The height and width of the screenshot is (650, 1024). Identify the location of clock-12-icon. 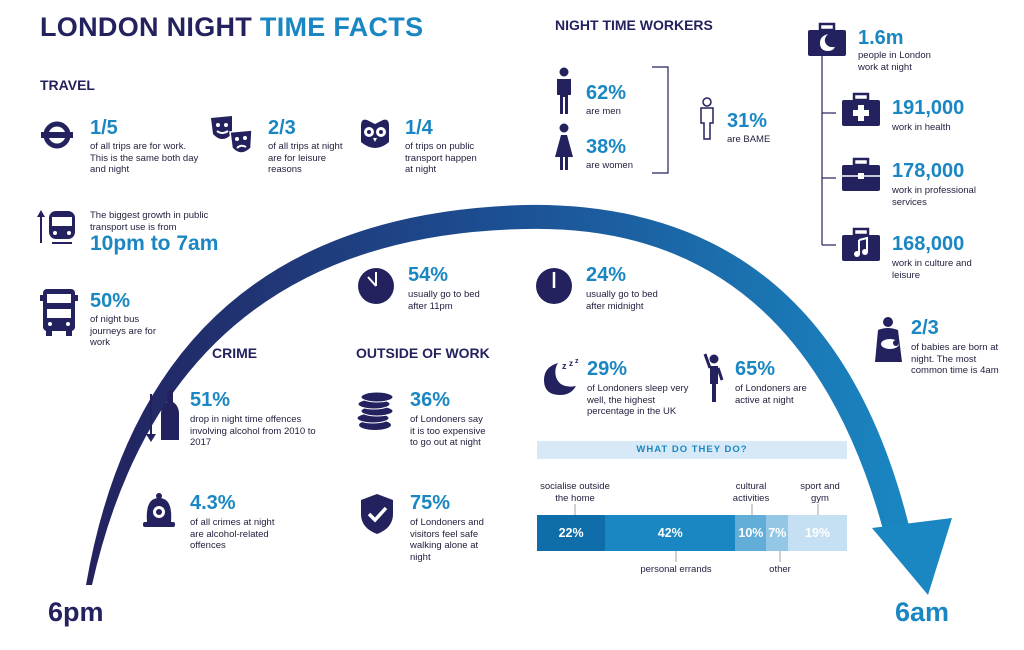
(554, 286).